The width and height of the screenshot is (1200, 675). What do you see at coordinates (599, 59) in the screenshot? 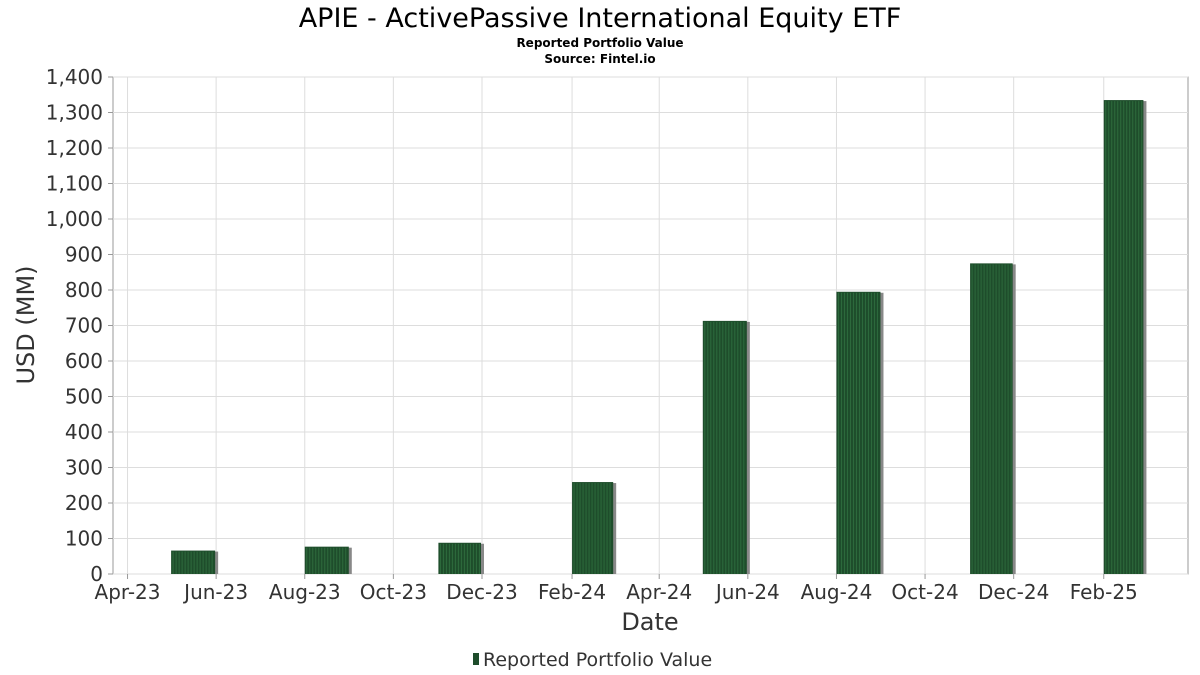
I see `chart-source: Source: Fintel.io` at bounding box center [599, 59].